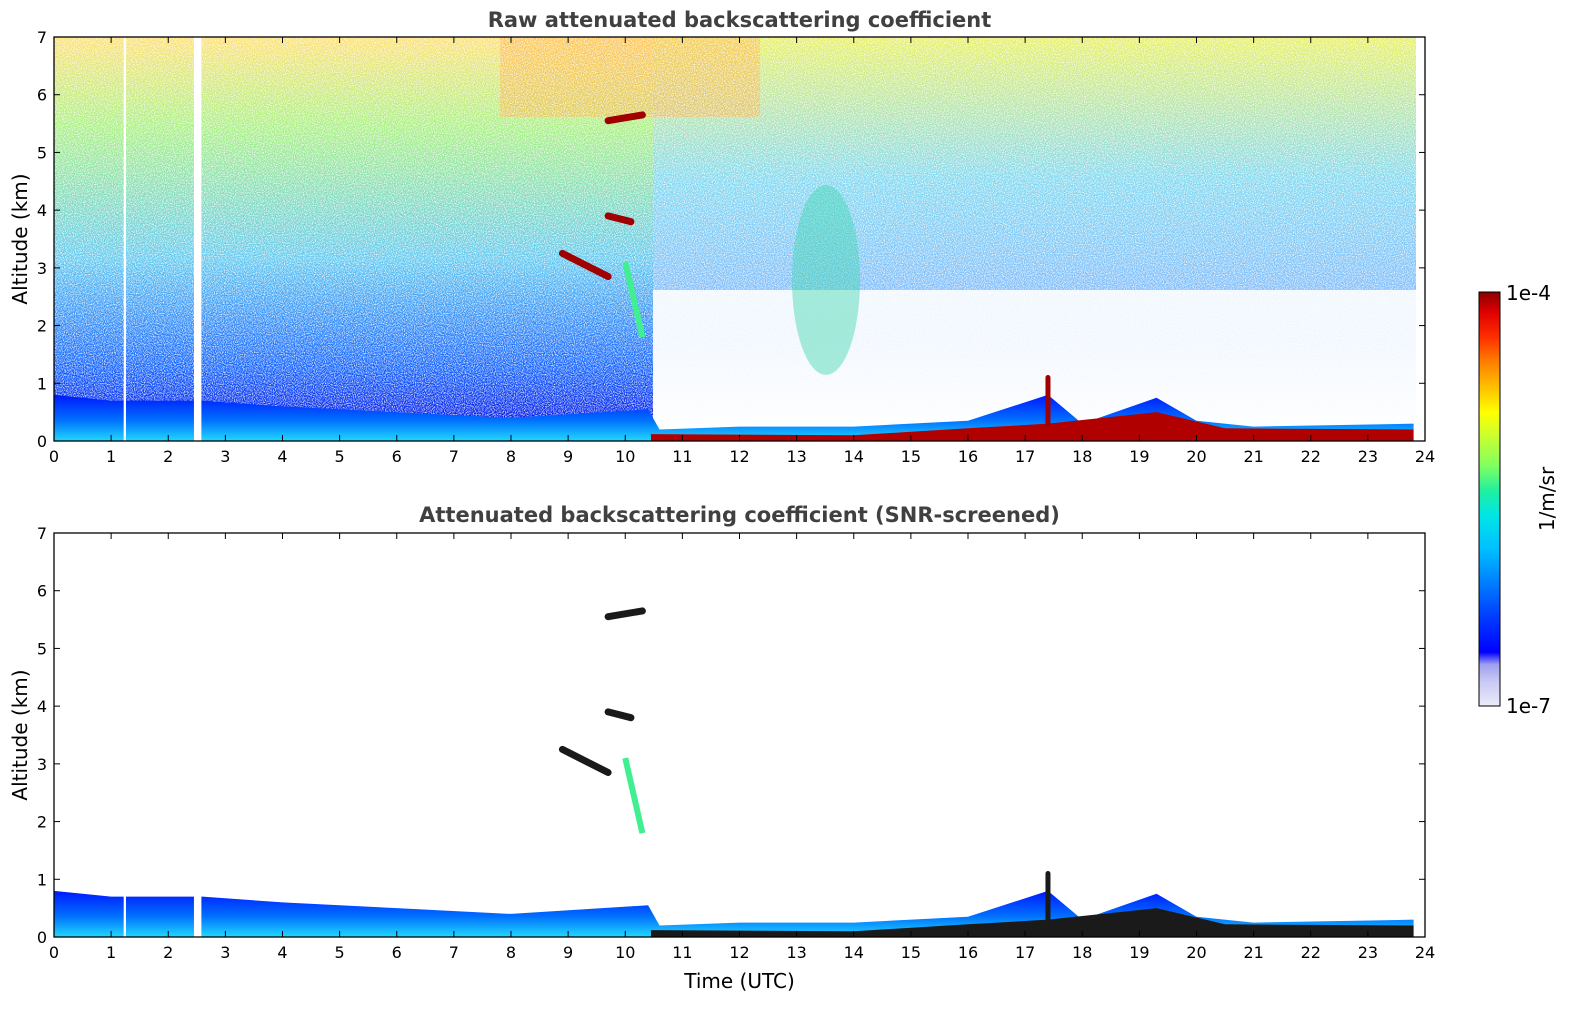  Describe the element at coordinates (1032, 922) in the screenshot. I see `bottom-surface-layer` at that location.